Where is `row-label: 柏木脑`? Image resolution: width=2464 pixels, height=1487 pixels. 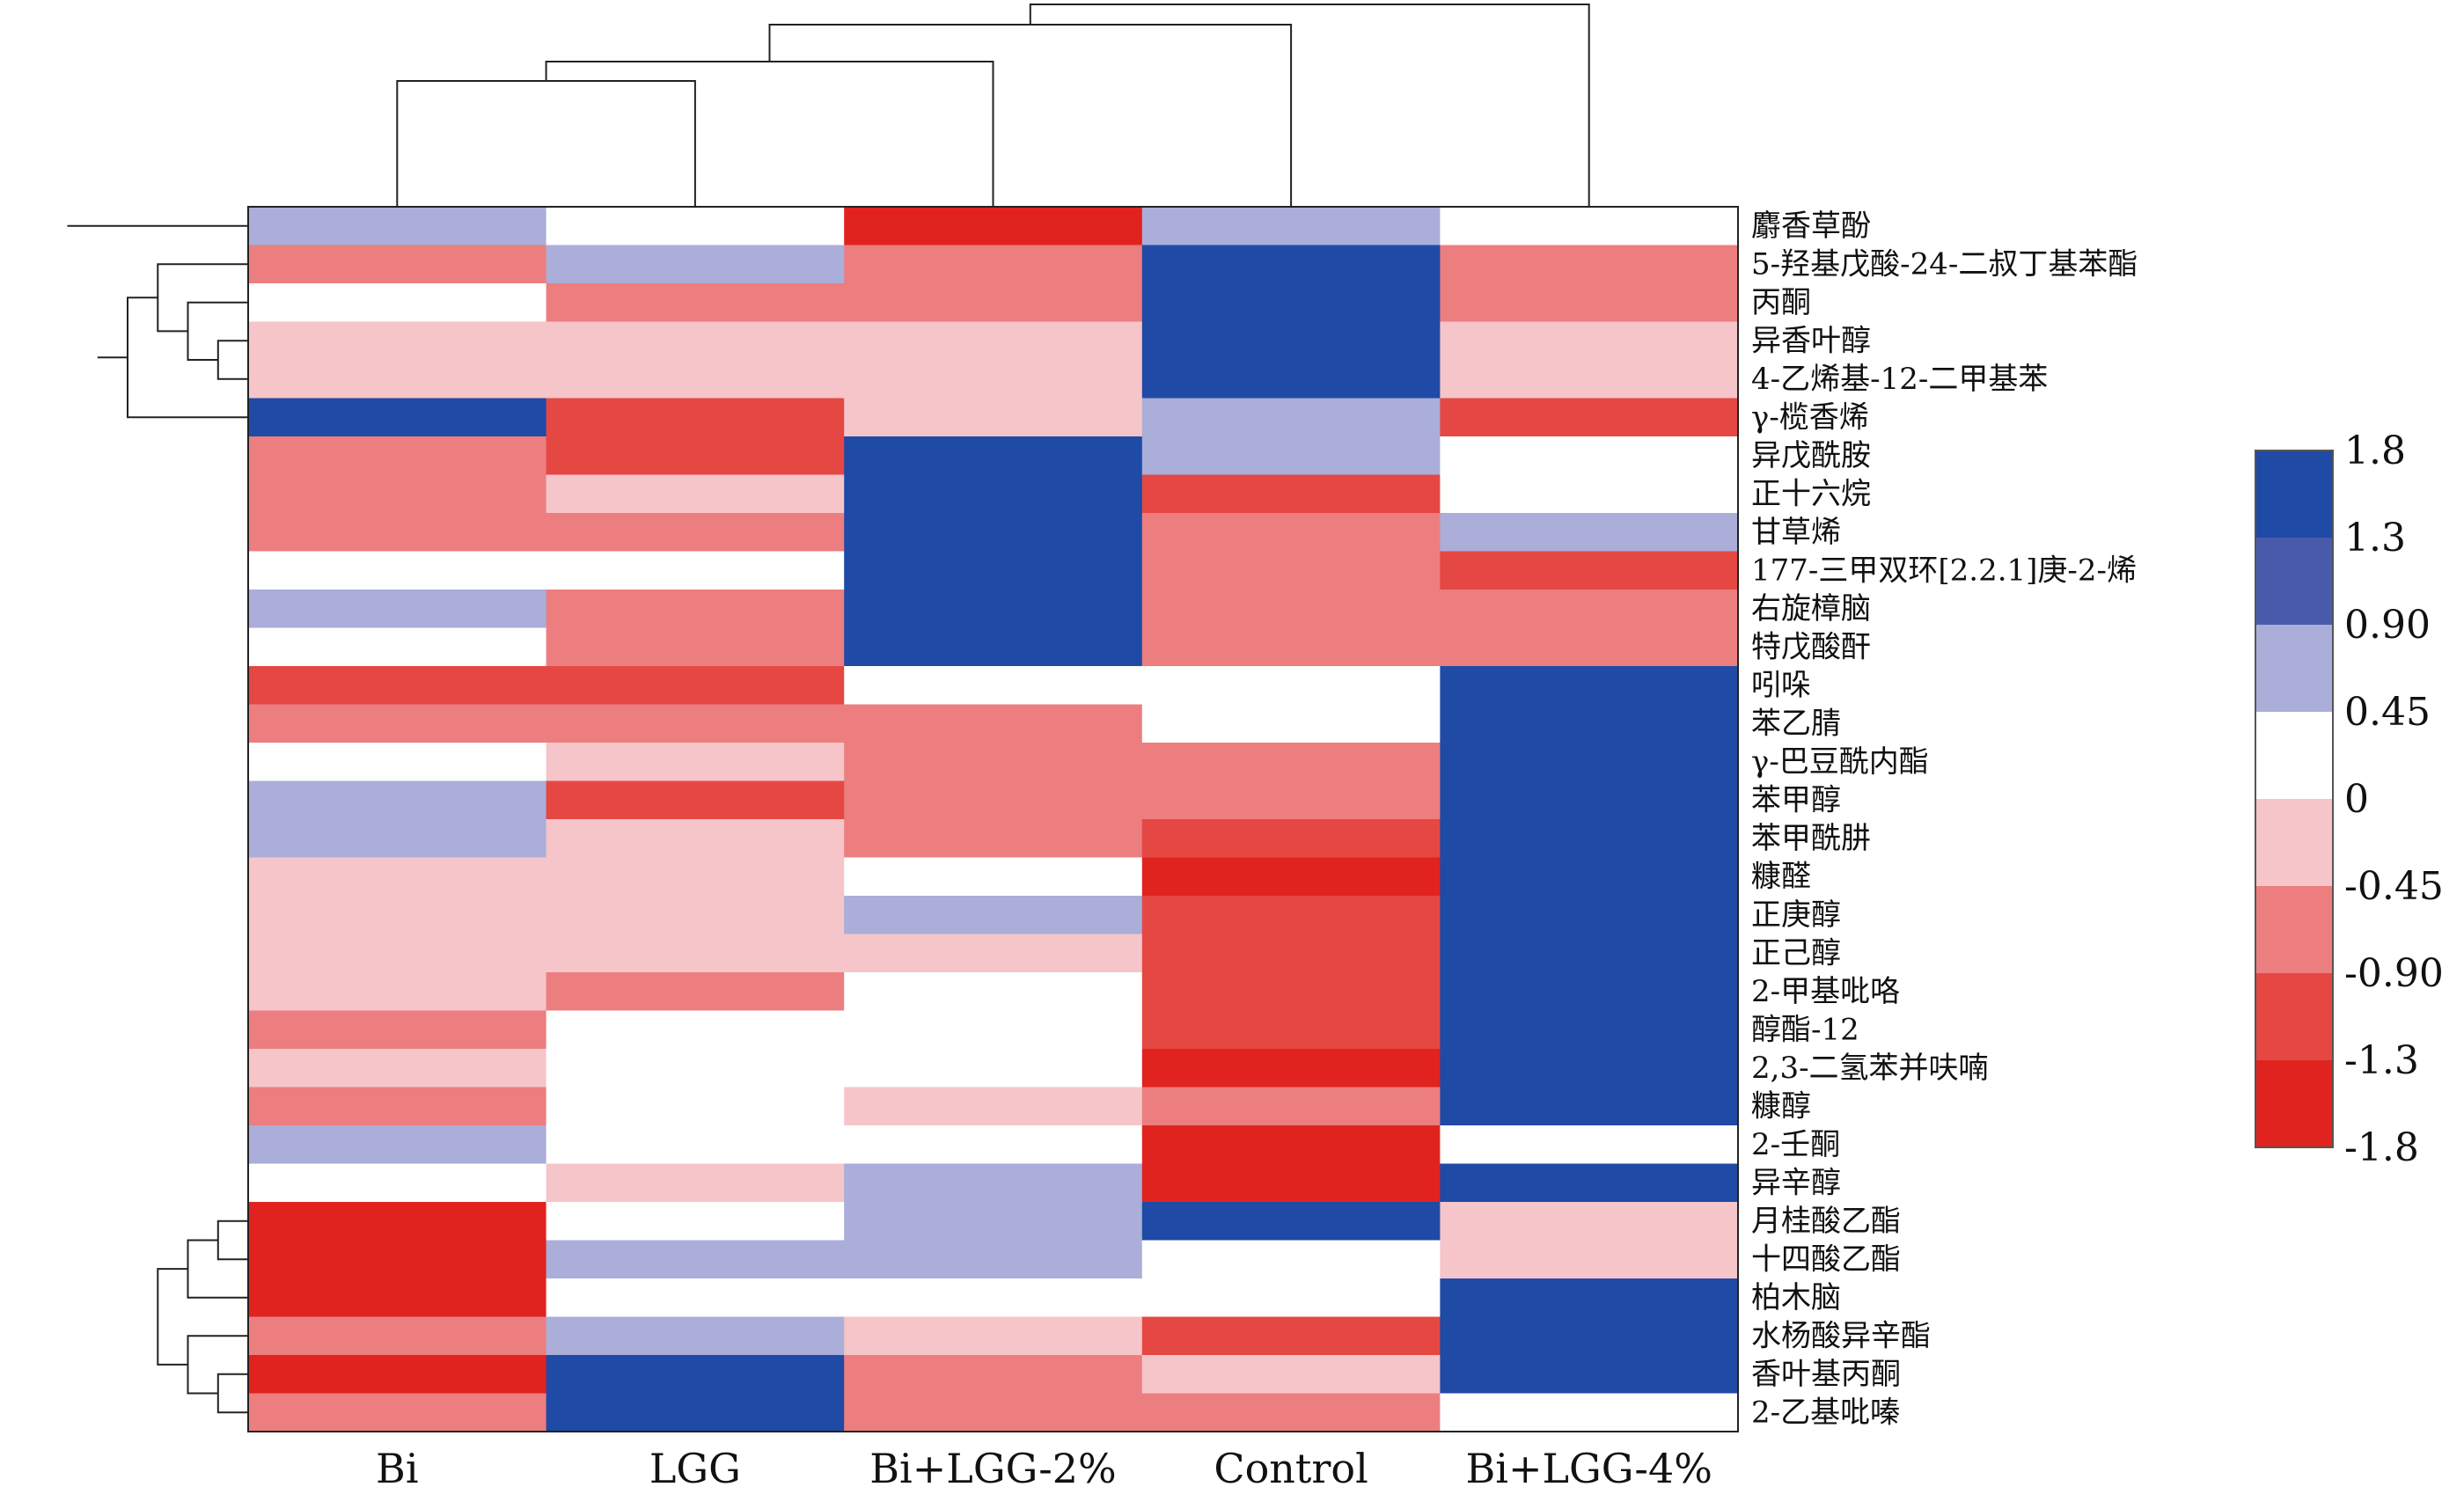
row-label: 柏木脑 is located at coordinates (1796, 1297).